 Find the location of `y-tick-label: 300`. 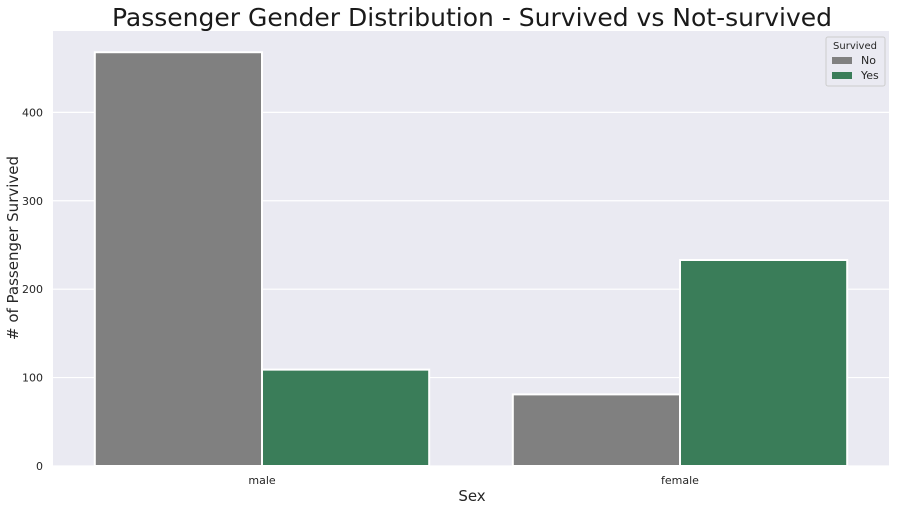

y-tick-label: 300 is located at coordinates (32, 201).